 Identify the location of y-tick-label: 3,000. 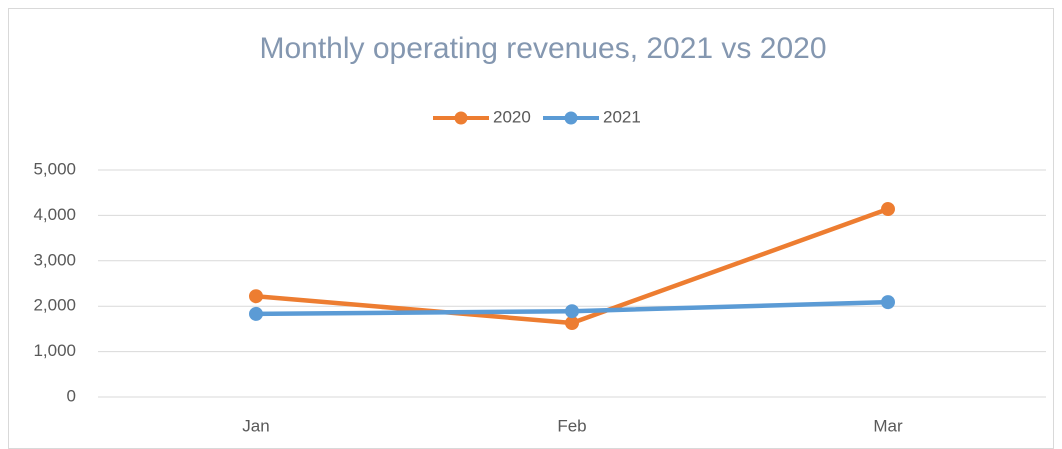
(54, 259).